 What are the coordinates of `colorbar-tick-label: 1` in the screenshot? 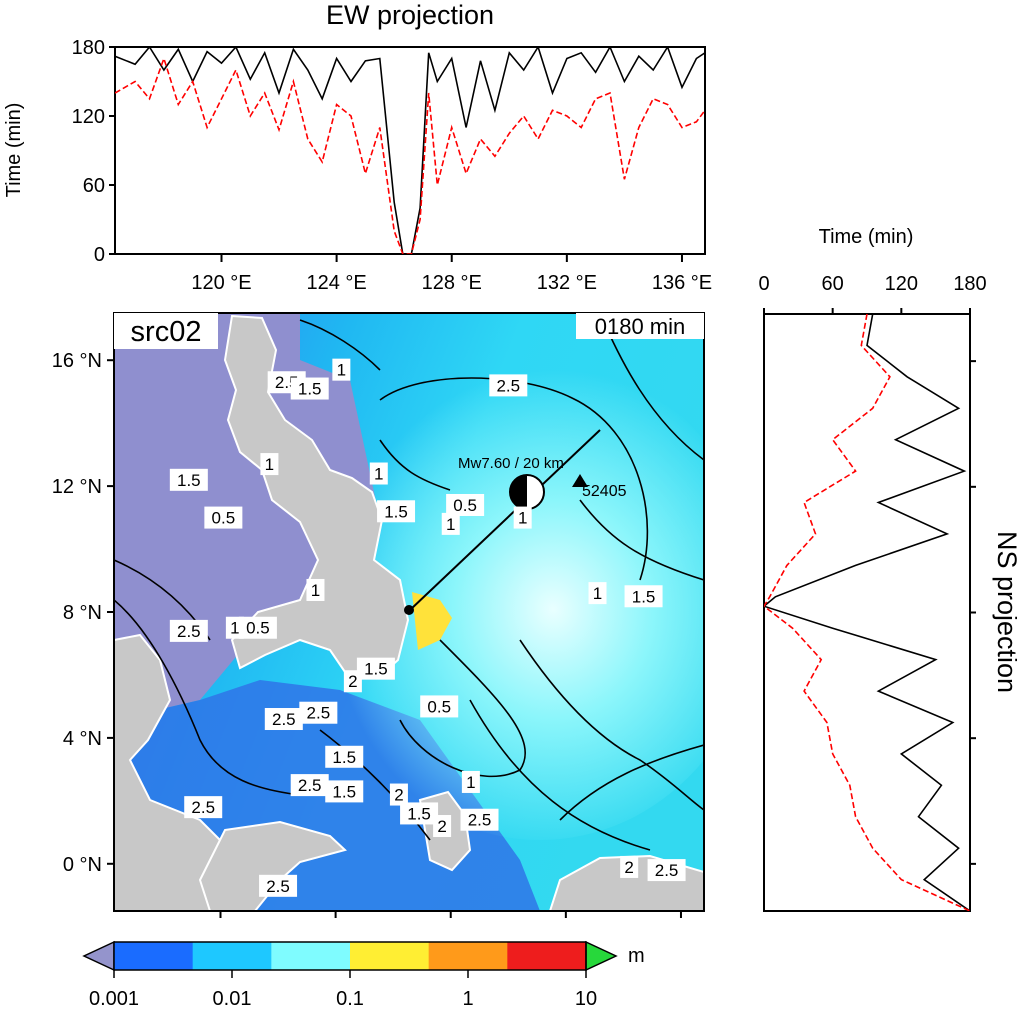 It's located at (467, 999).